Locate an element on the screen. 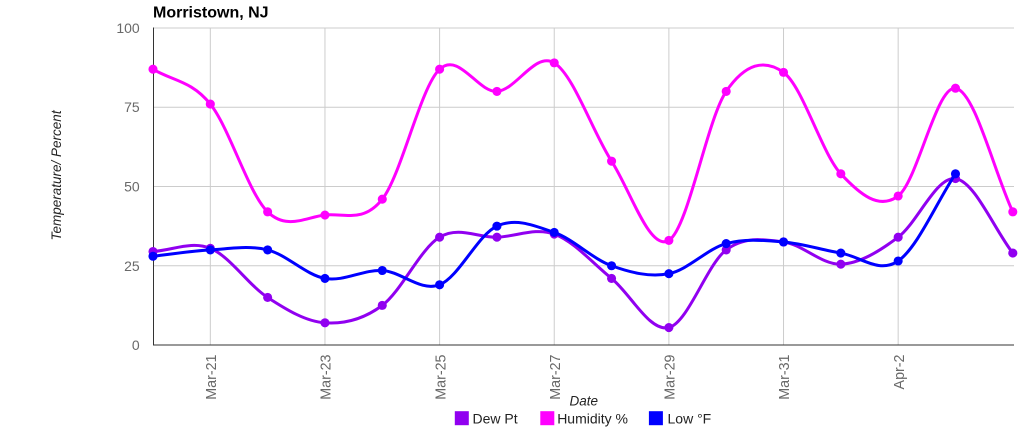  svg-text: 0 is located at coordinates (136, 345).